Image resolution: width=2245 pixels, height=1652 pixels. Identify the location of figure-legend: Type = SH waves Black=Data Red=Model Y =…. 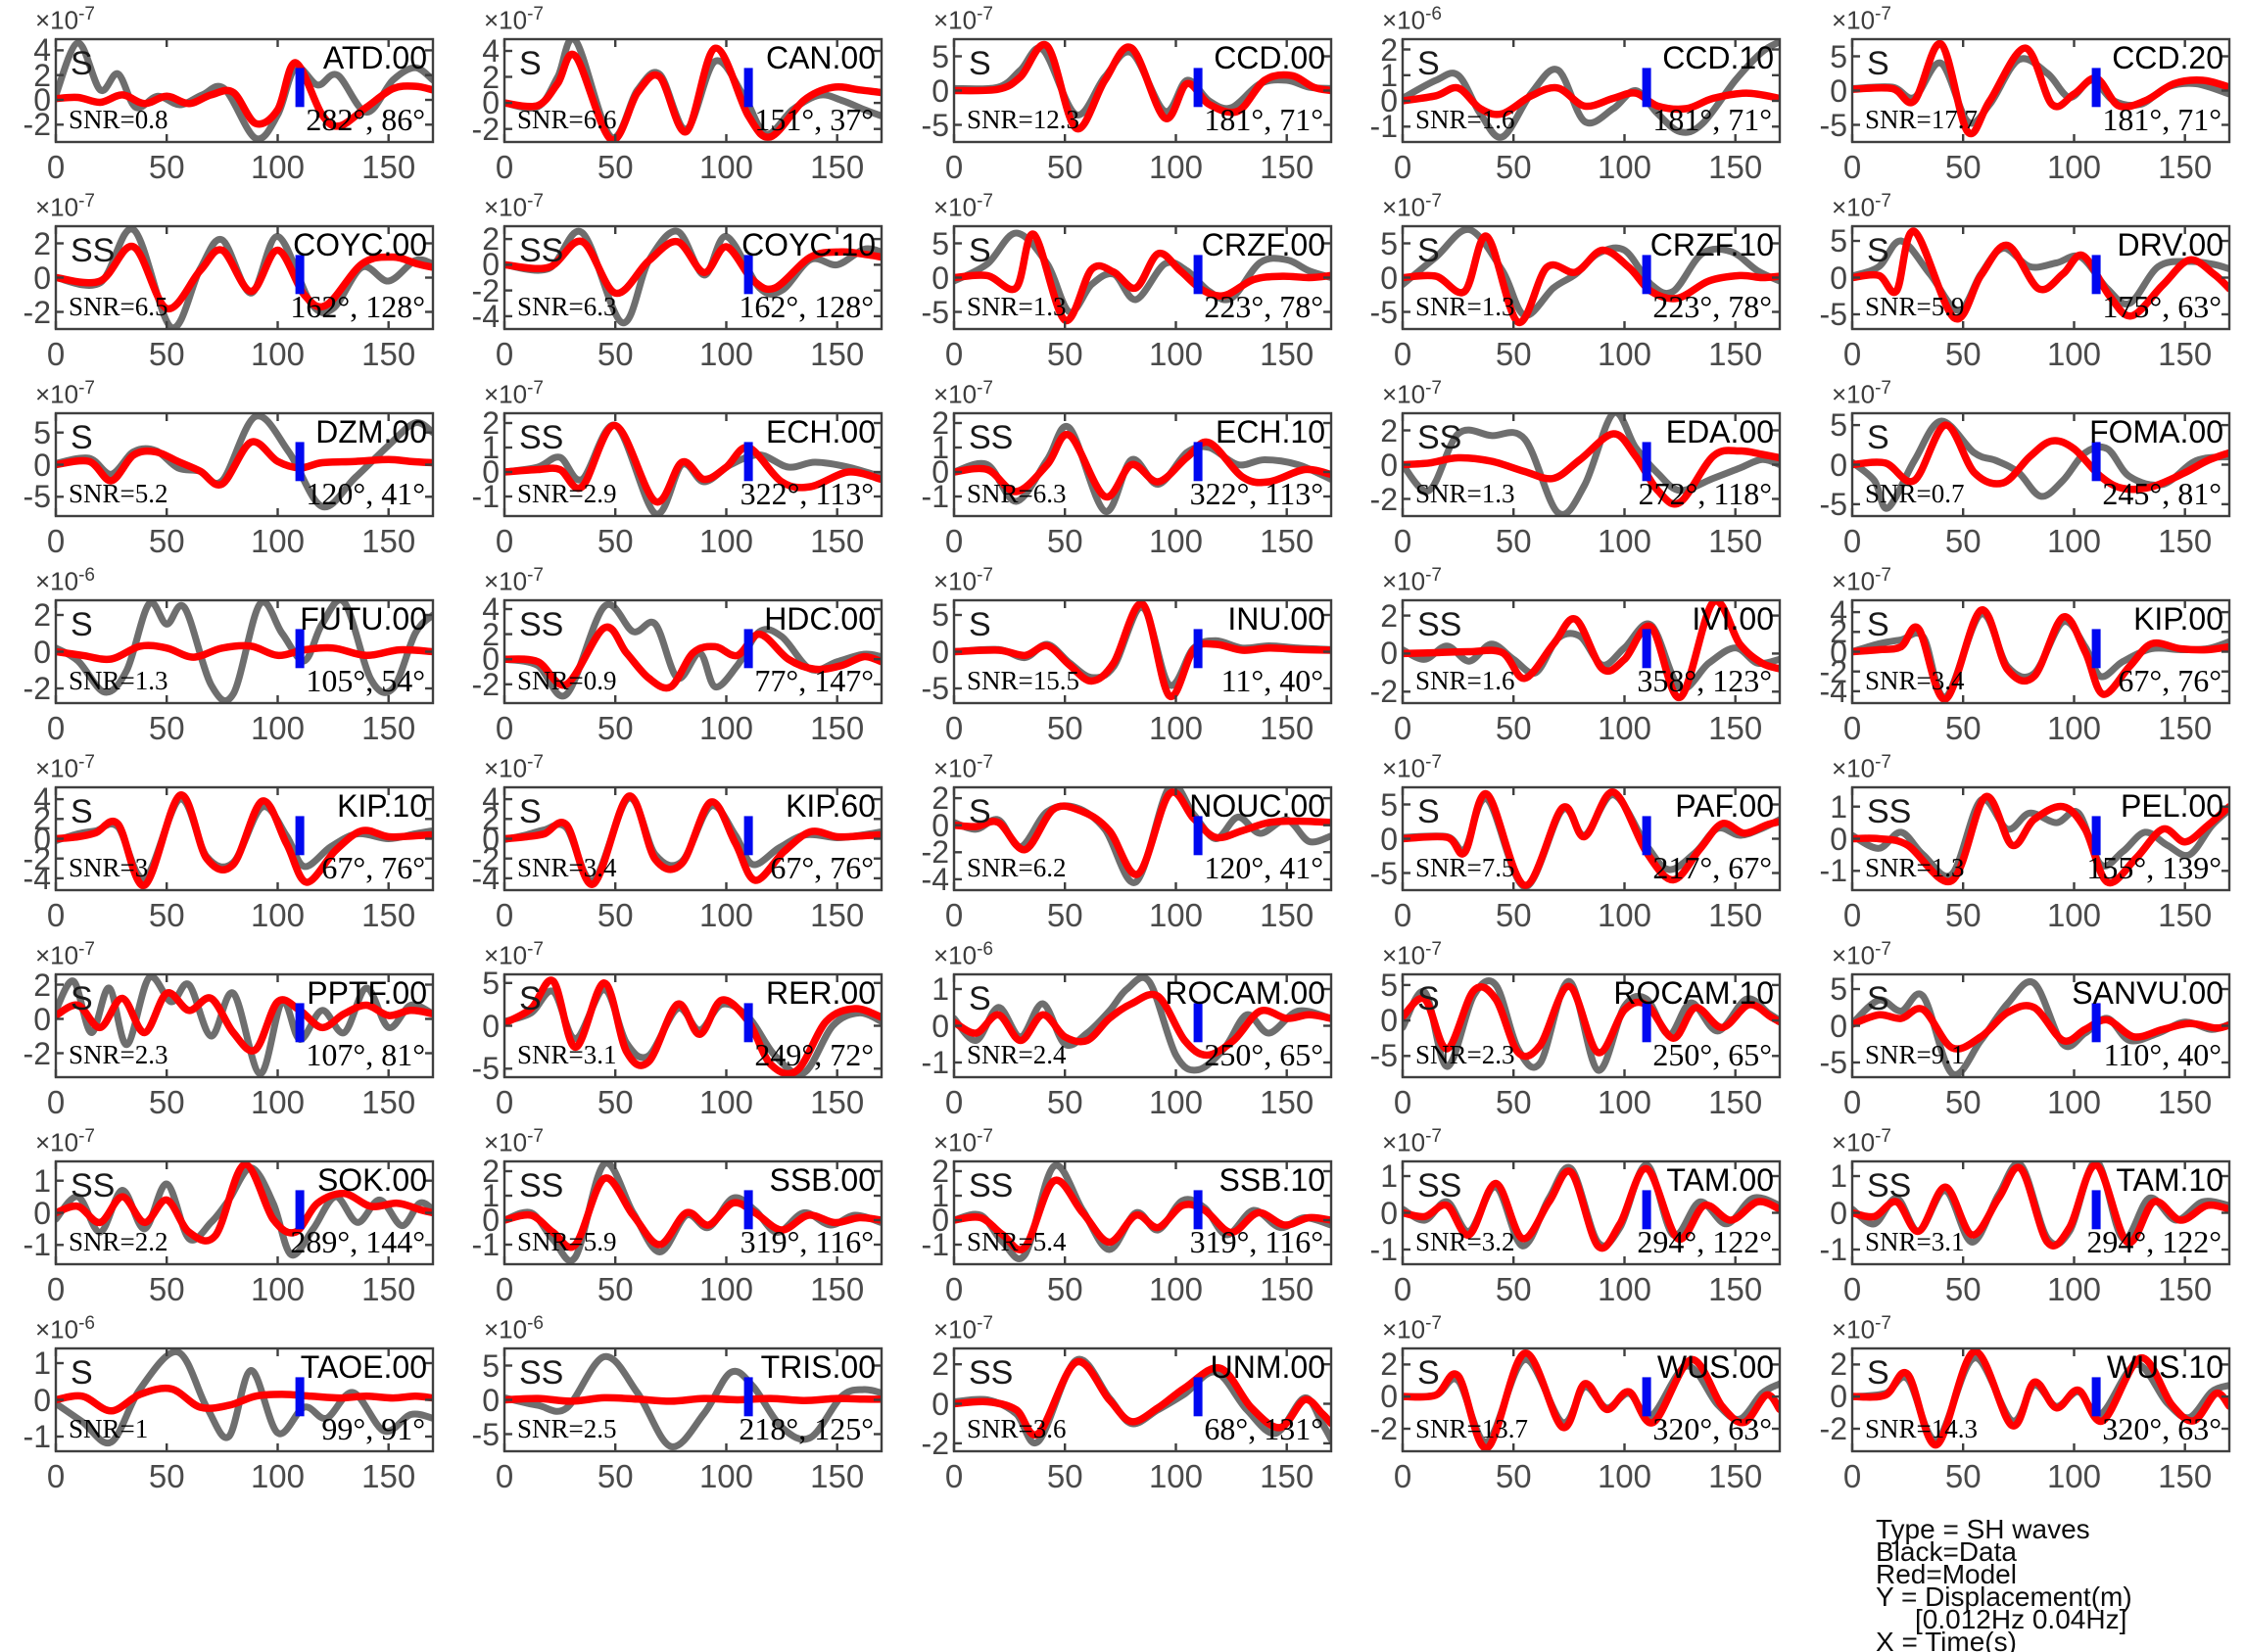
(2004, 1583).